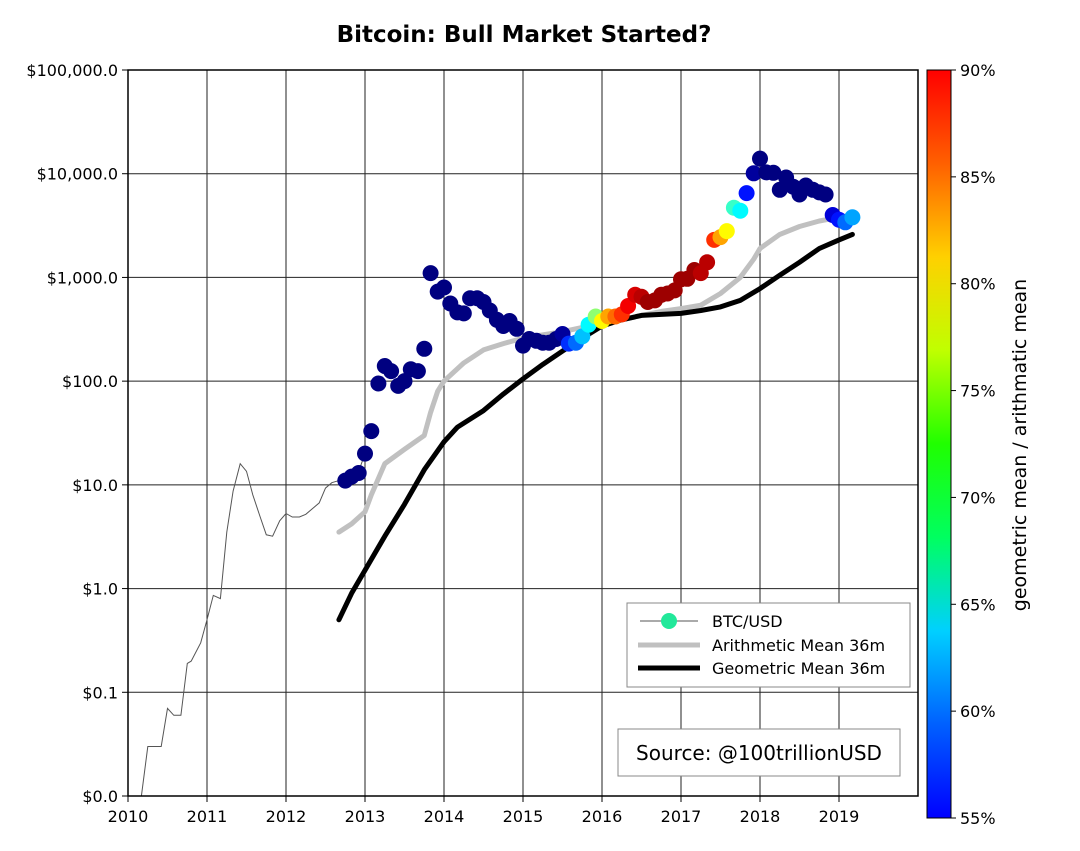  I want to click on source-text: Source: @100trillionUSD, so click(759, 753).